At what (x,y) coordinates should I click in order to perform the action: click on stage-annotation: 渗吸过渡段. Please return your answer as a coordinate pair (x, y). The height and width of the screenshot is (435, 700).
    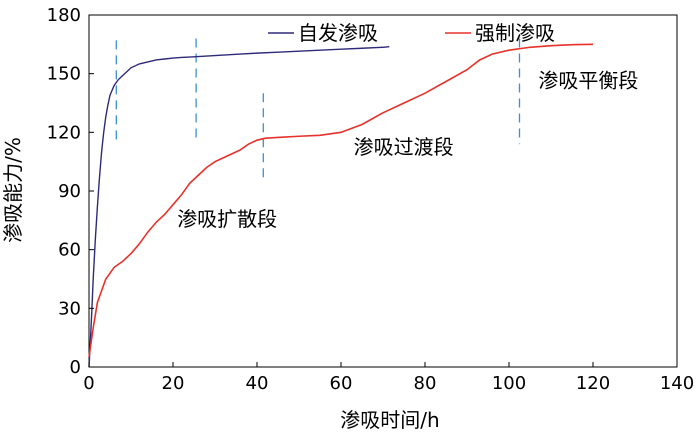
    Looking at the image, I should click on (404, 147).